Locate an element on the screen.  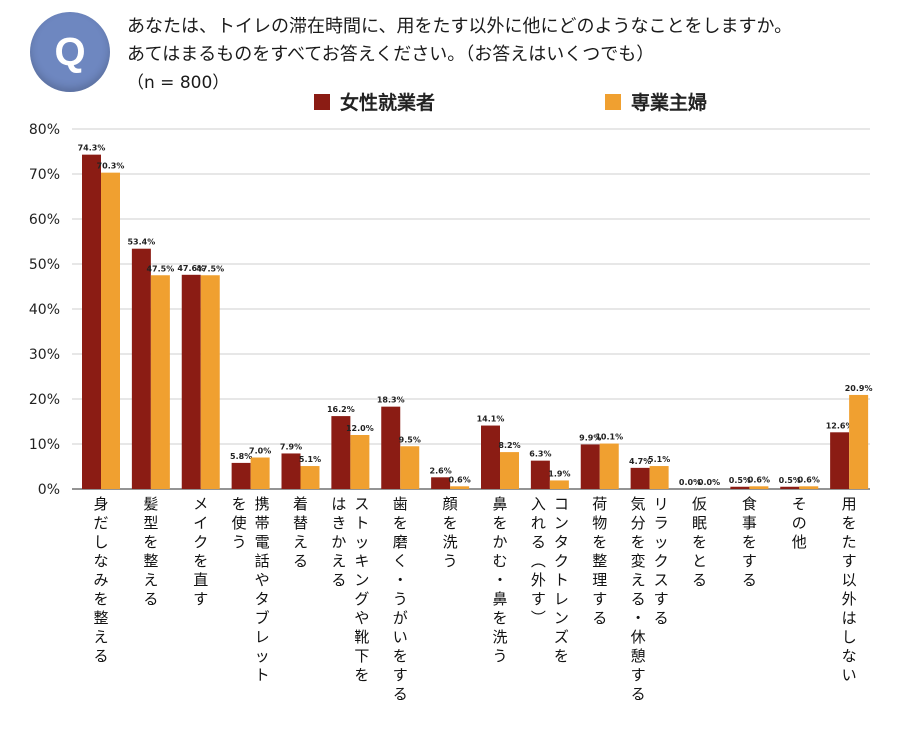
data-label-series-1: 74.3% is located at coordinates (92, 148).